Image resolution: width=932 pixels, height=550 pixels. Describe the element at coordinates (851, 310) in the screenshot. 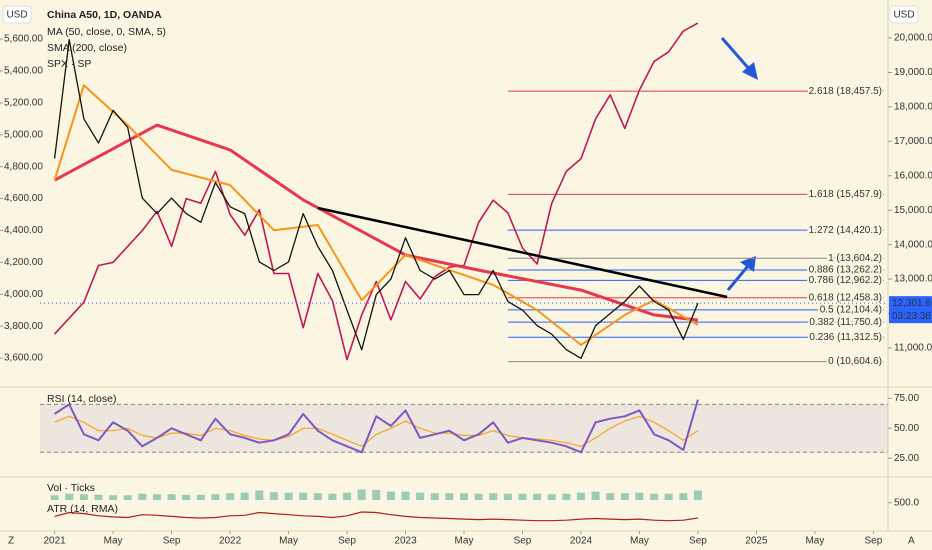

I see `fib-label: 0.5 (12,104.4)` at that location.